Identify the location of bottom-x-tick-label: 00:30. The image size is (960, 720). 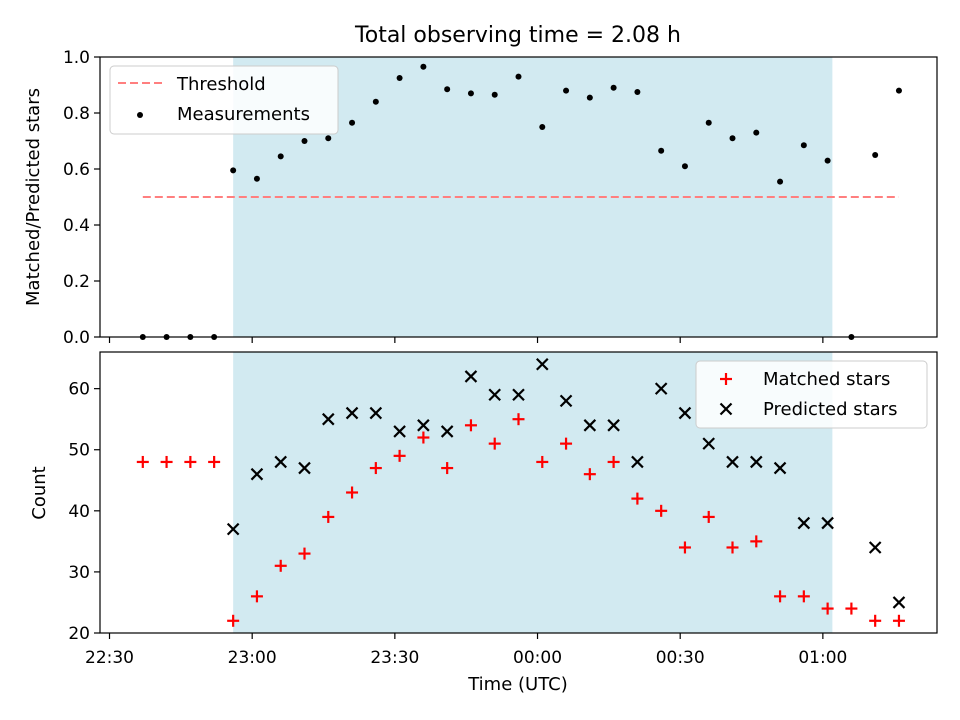
(680, 658).